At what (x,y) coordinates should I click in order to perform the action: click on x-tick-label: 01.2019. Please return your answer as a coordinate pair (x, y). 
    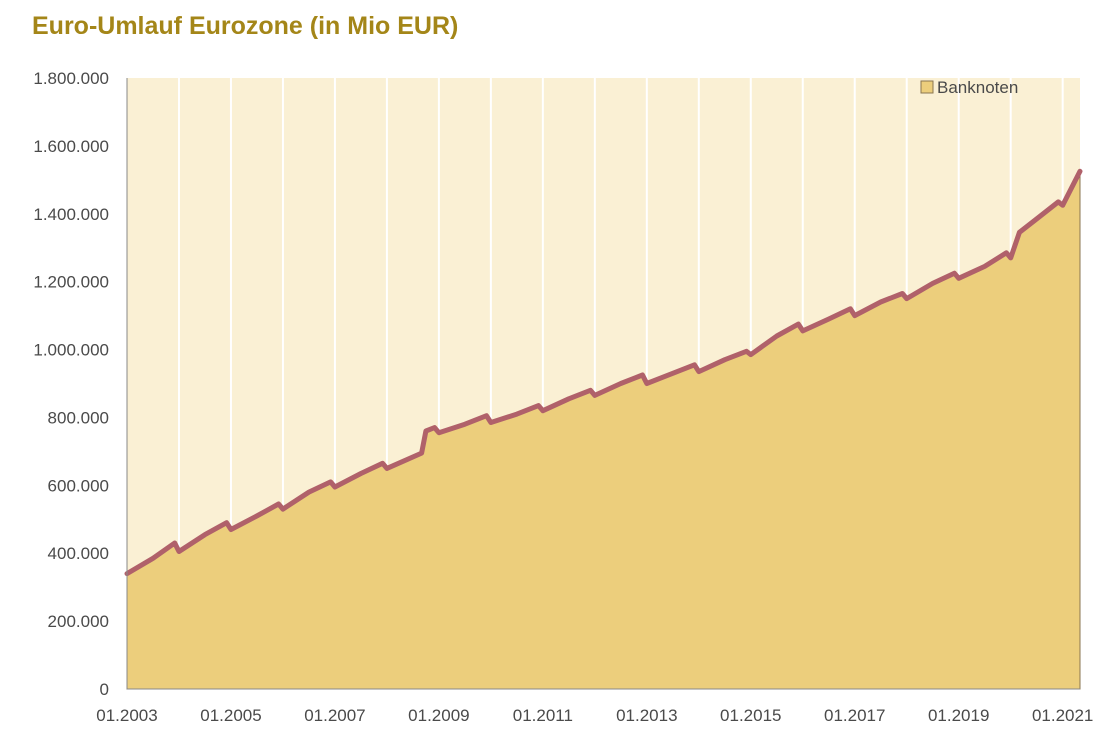
    Looking at the image, I should click on (958, 715).